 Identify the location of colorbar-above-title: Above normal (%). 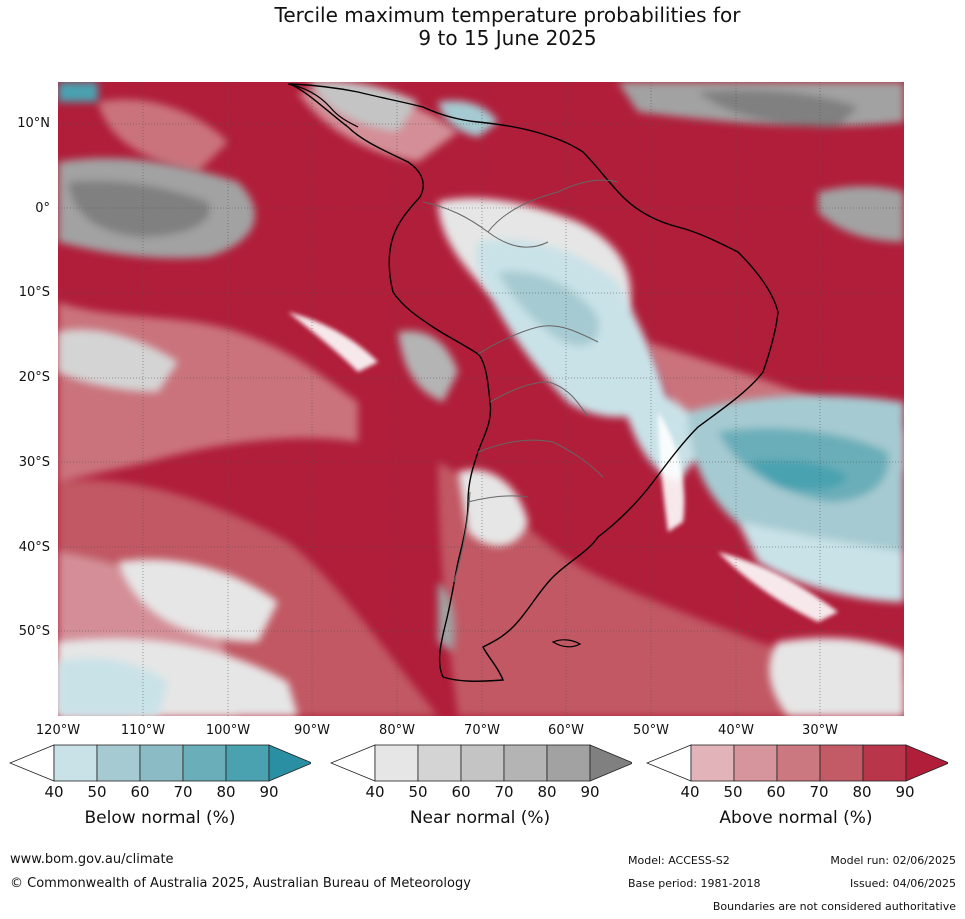
(796, 818).